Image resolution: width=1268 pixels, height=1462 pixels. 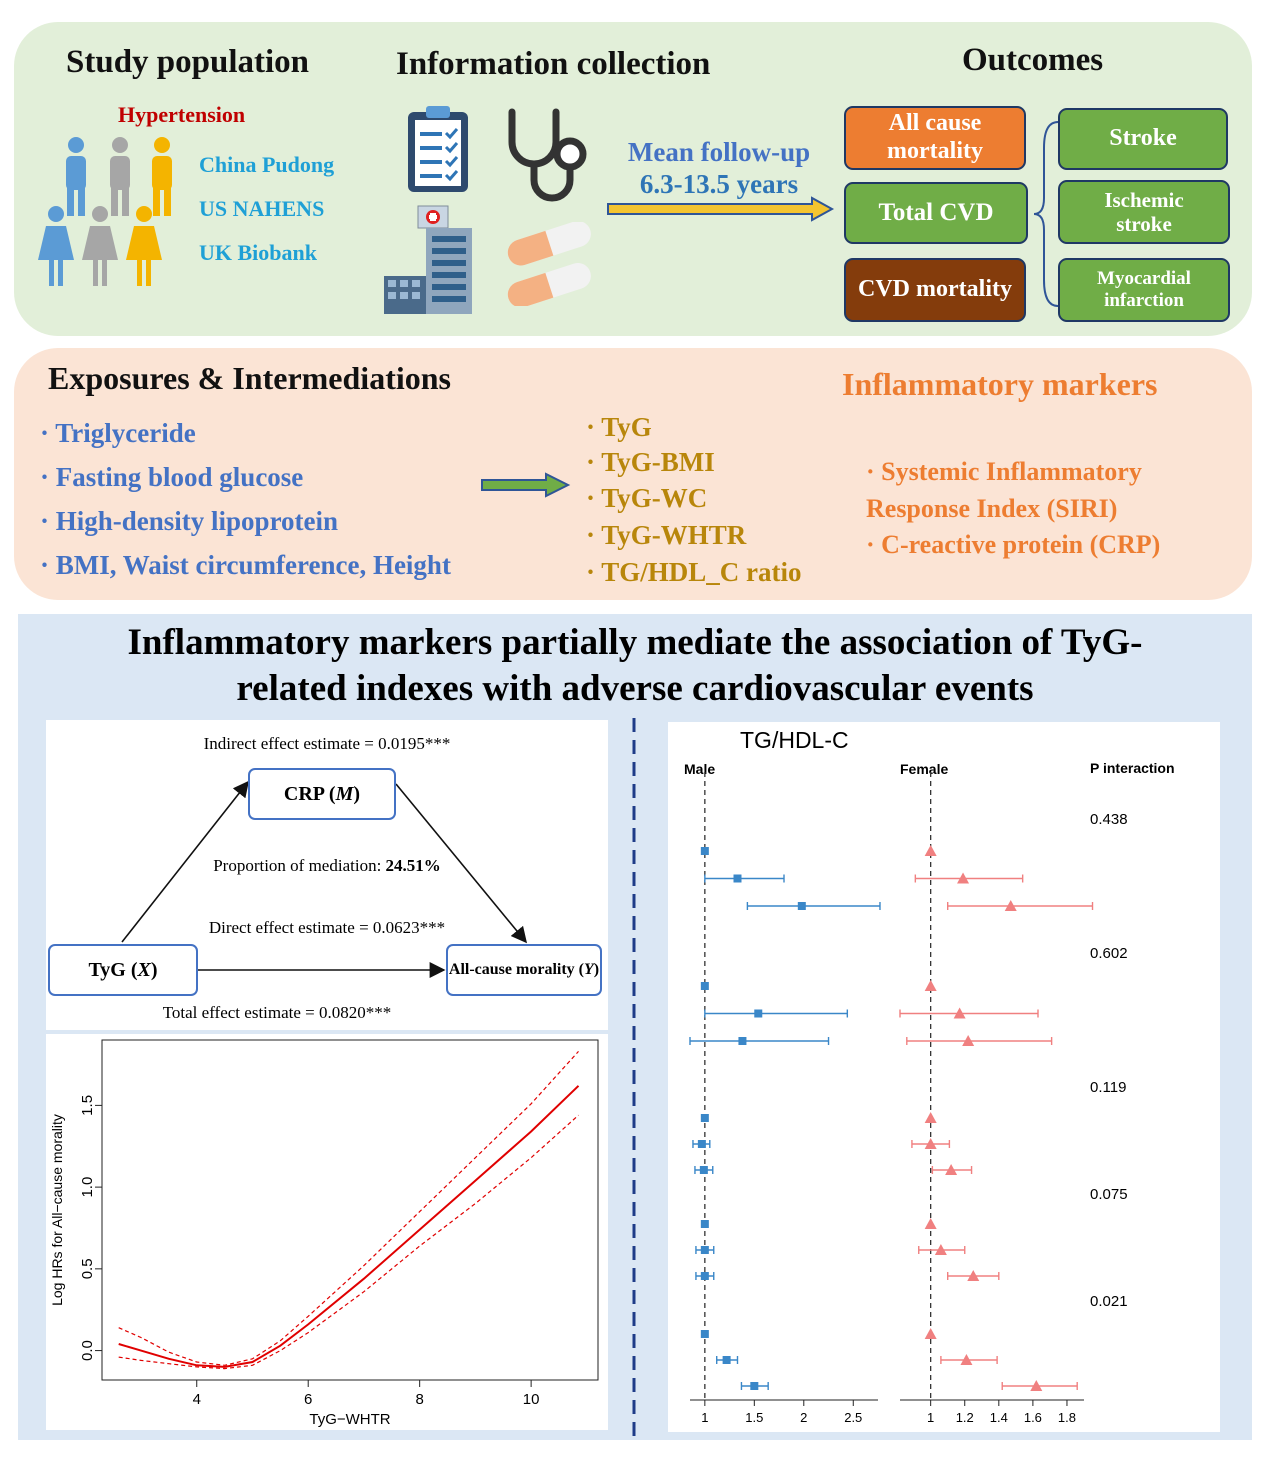 I want to click on subtype-myocardial-infarction: Myocardial infarction, so click(x=1144, y=290).